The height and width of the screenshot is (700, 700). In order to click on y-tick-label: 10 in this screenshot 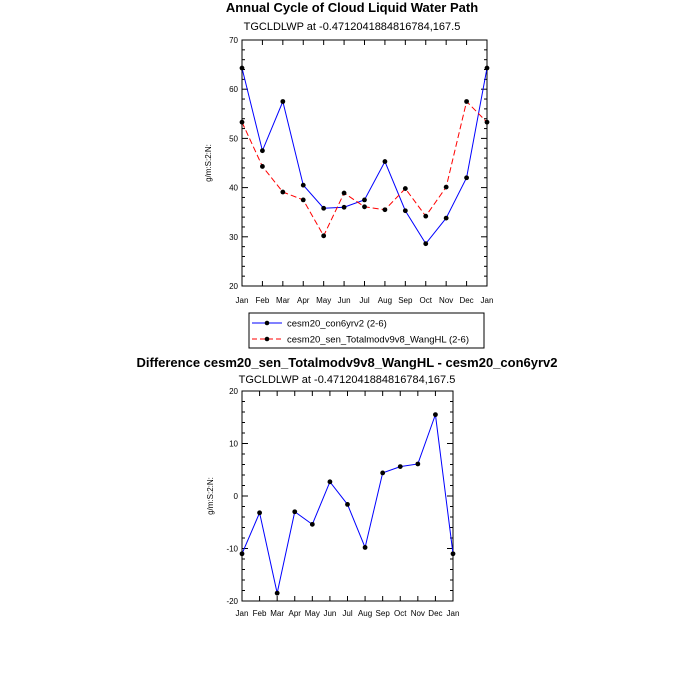, I will do `click(233, 444)`.